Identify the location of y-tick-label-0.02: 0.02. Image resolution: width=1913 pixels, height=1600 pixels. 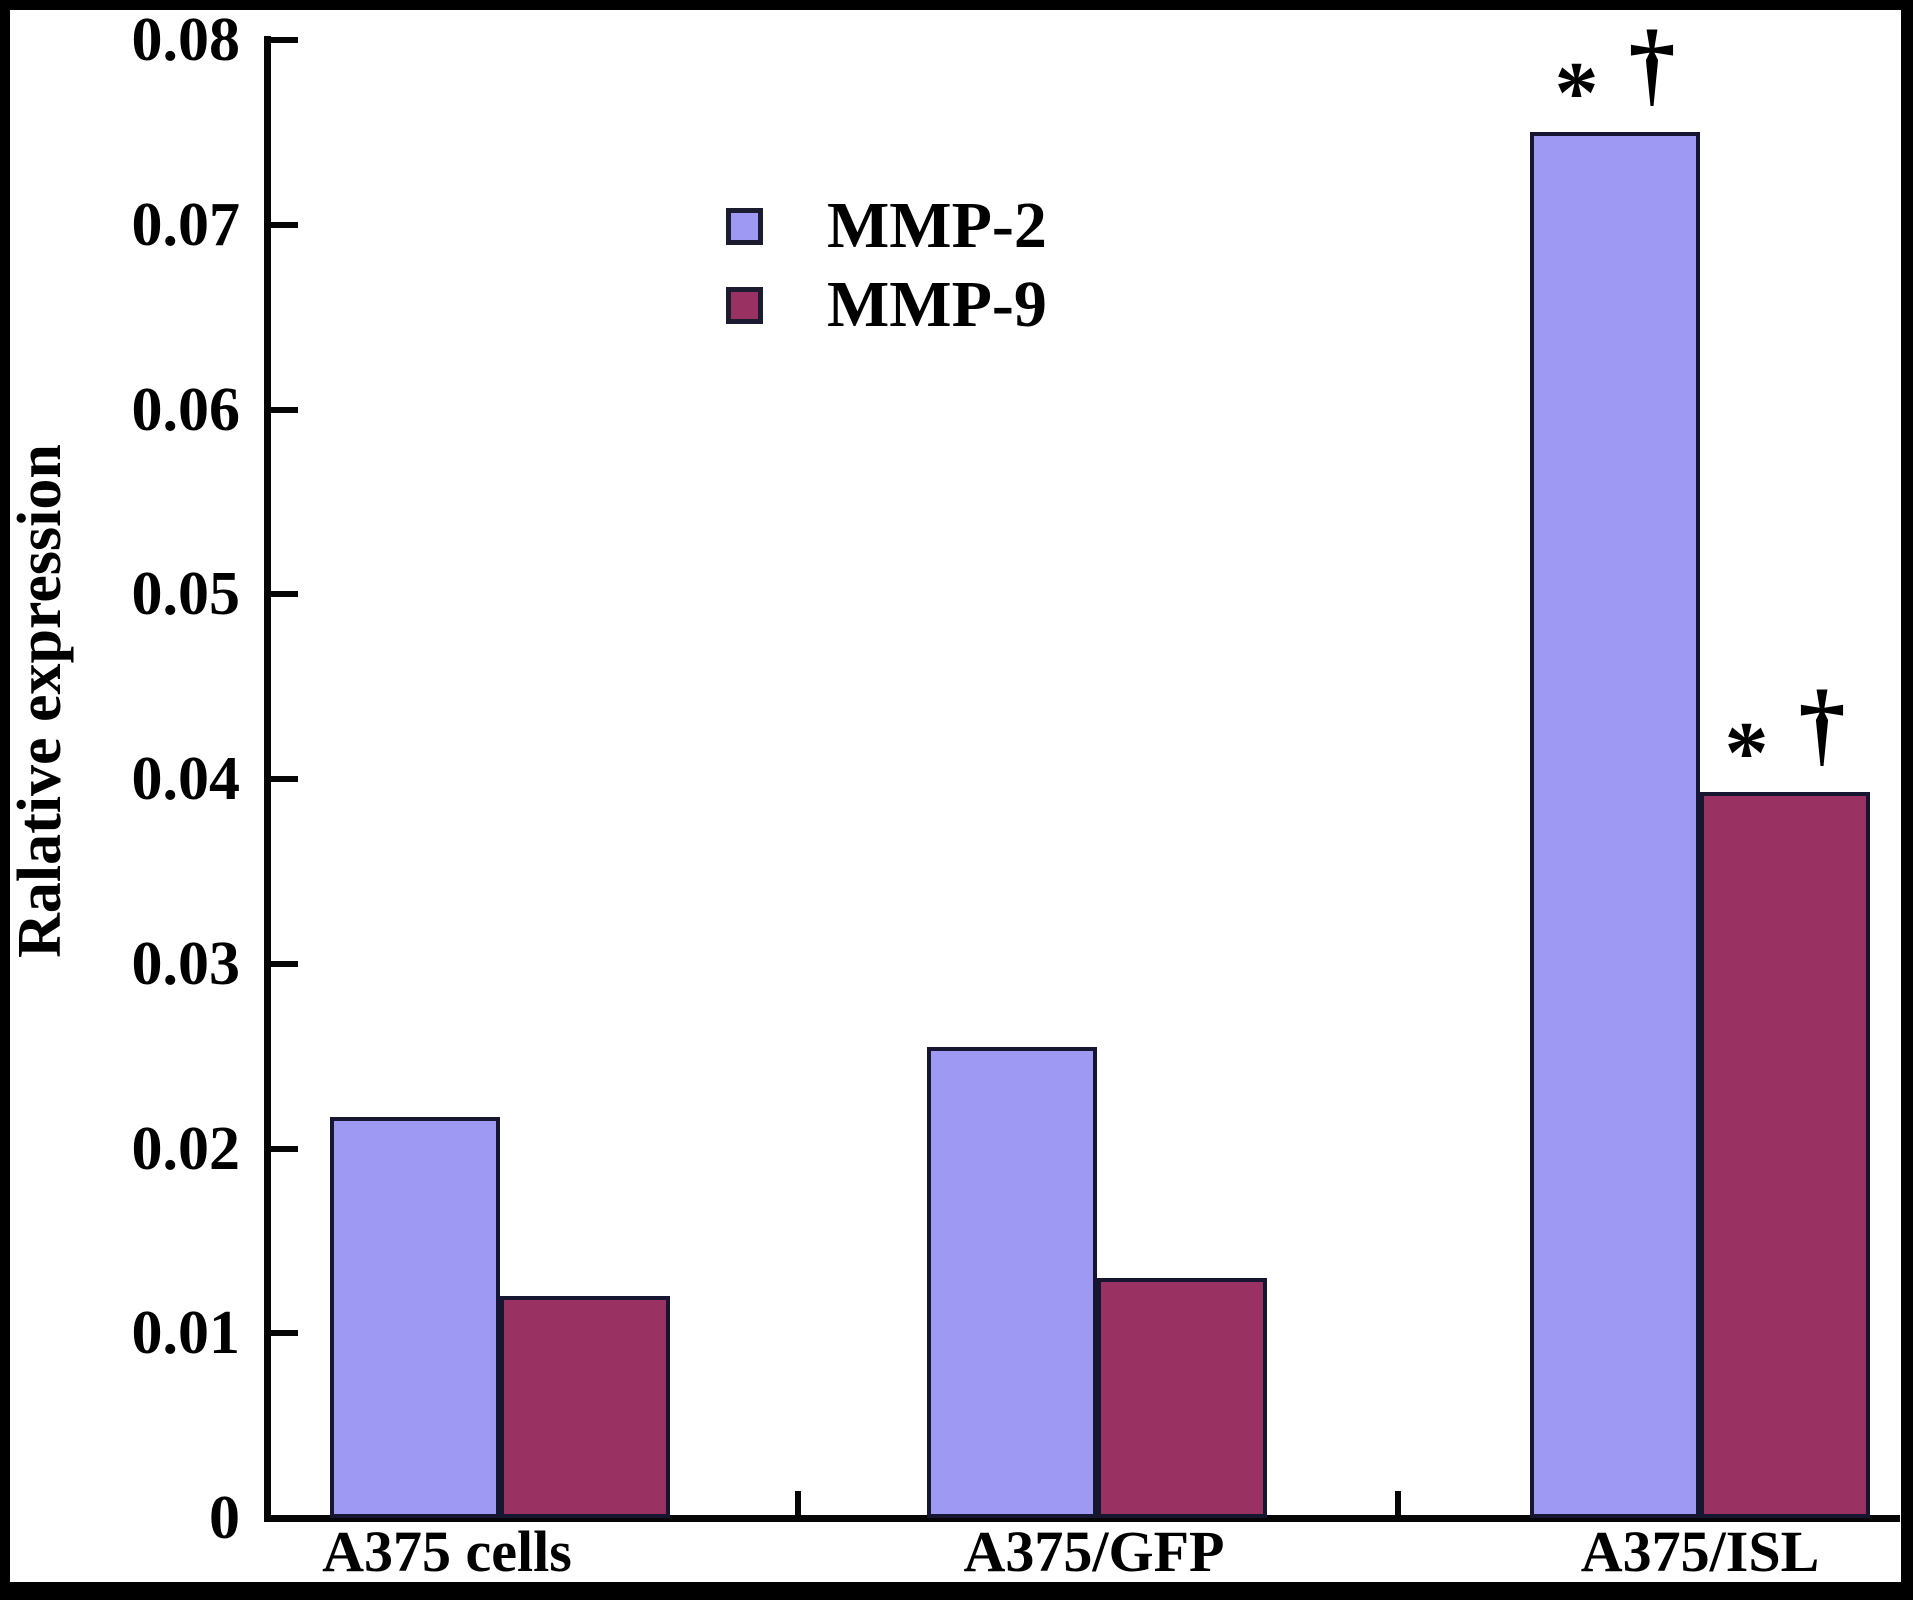
(186, 1148).